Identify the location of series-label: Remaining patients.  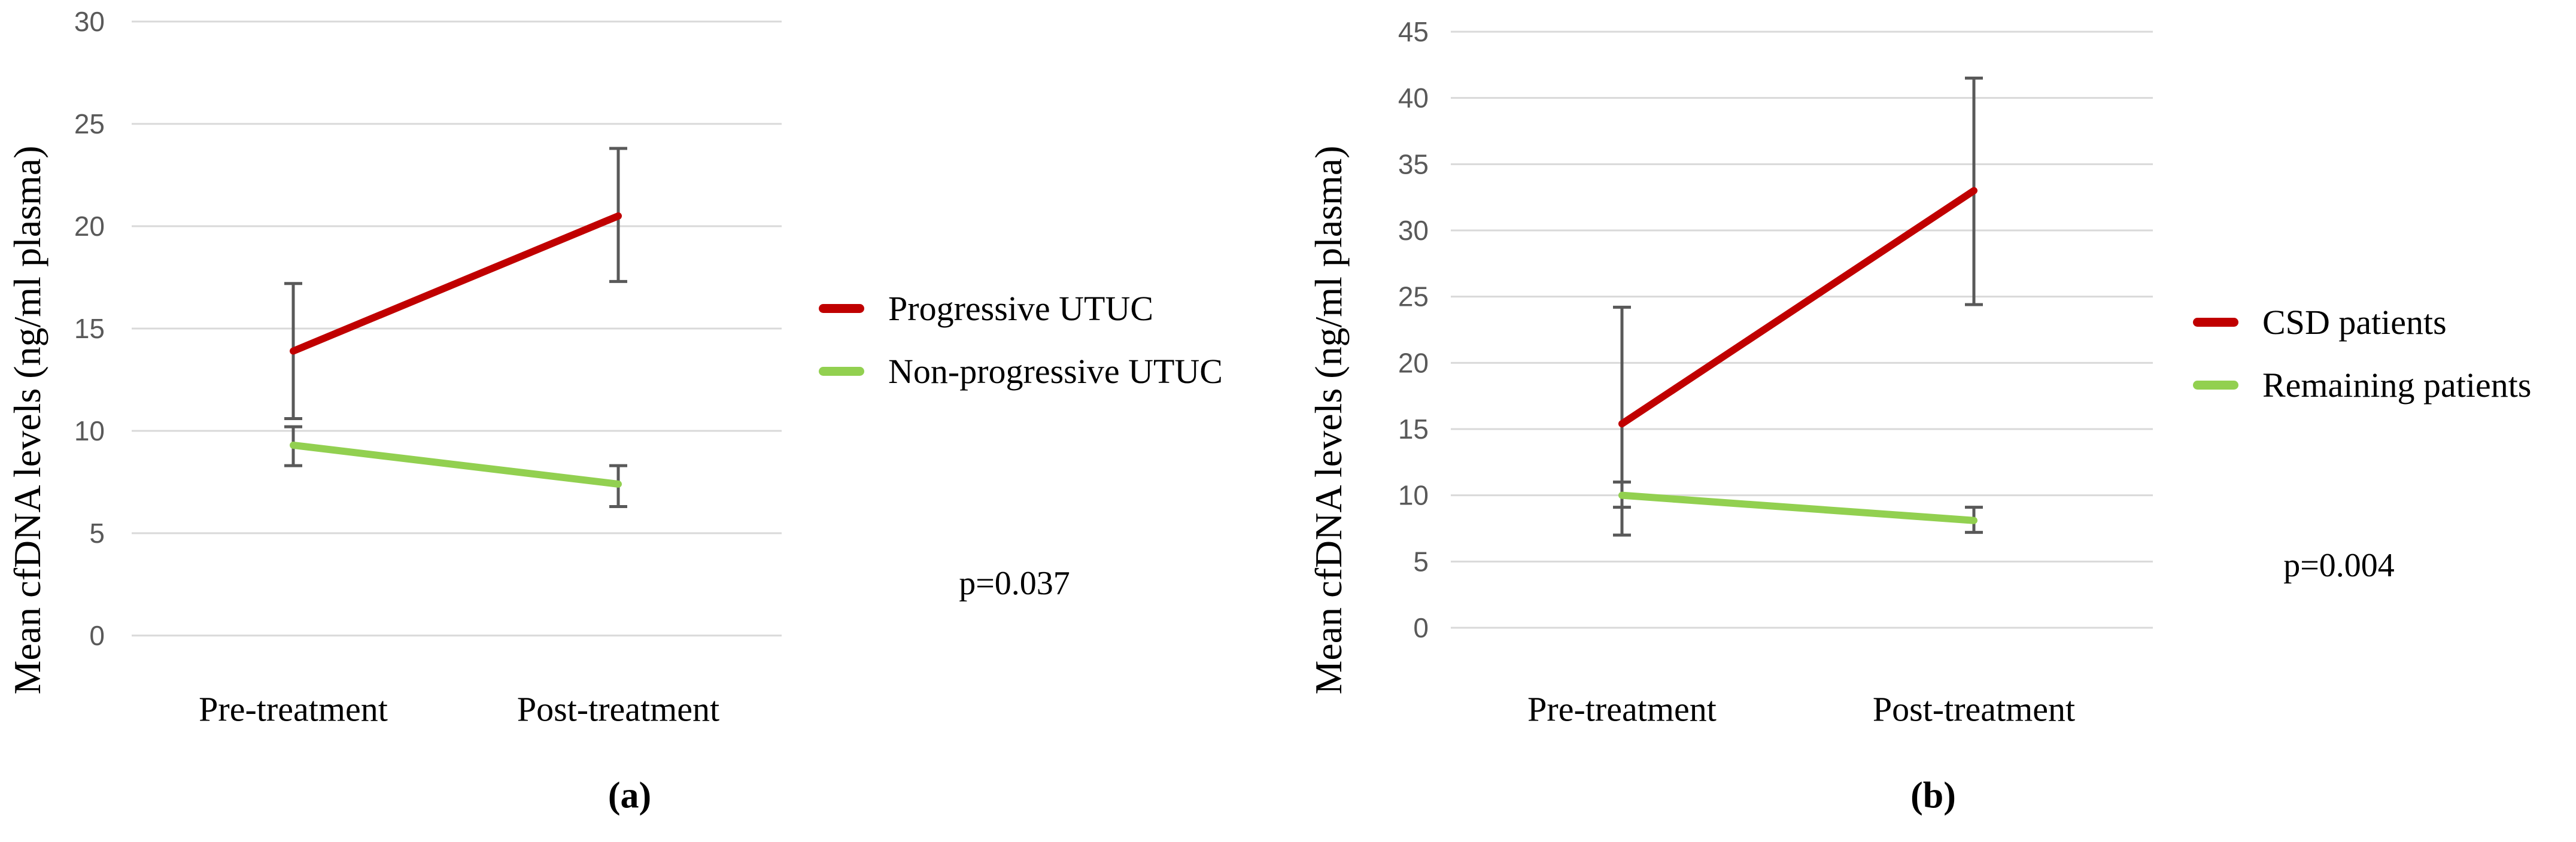
(2397, 385).